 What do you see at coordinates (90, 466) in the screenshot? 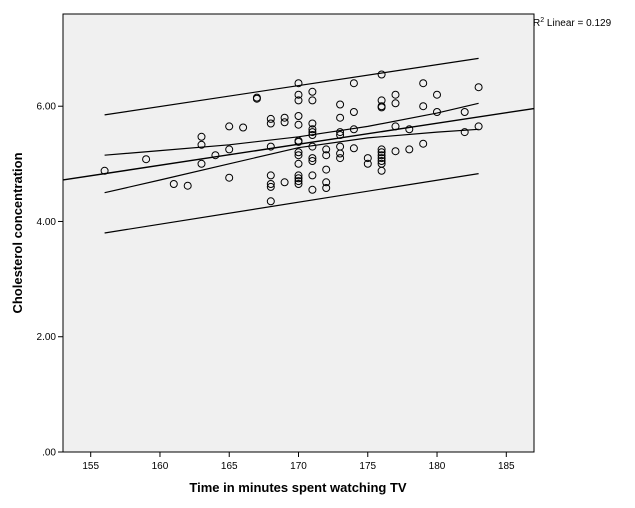
I see `x-tick-label: 155` at bounding box center [90, 466].